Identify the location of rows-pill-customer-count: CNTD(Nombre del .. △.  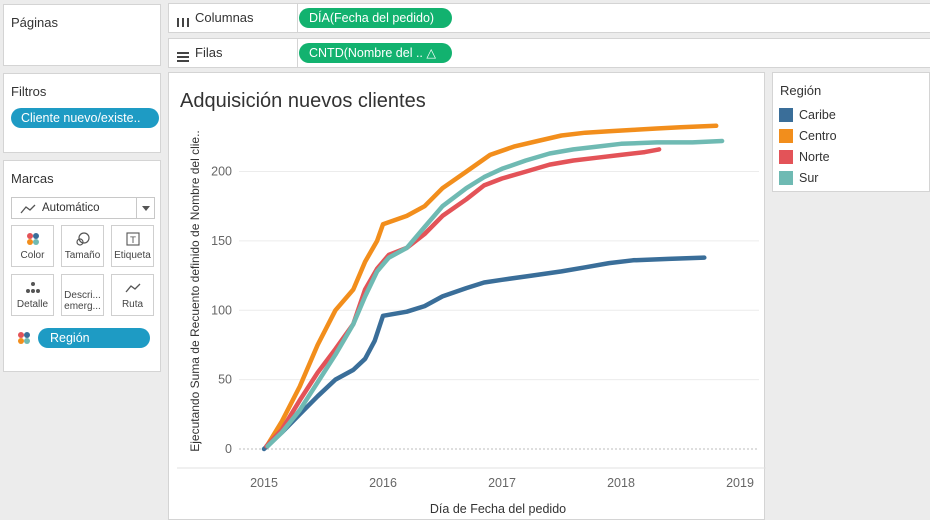
(375, 53).